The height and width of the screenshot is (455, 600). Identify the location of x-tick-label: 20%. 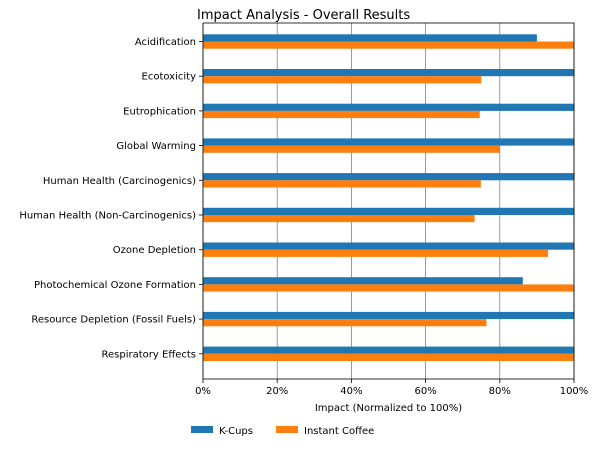
(277, 391).